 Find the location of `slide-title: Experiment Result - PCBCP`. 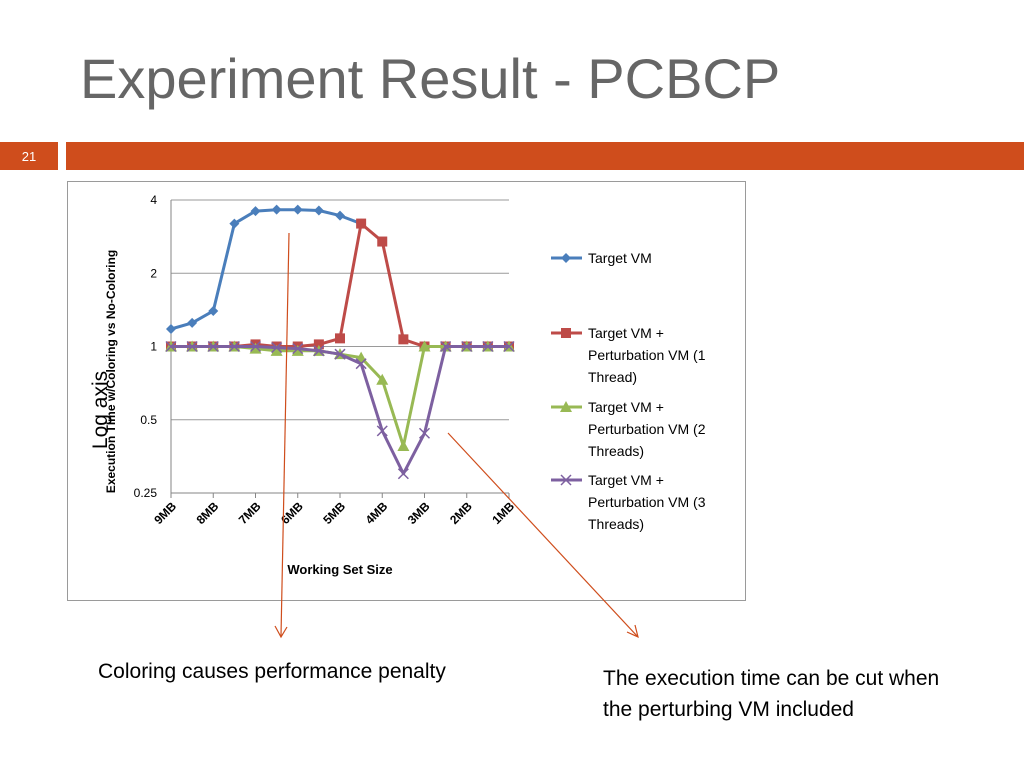

slide-title: Experiment Result - PCBCP is located at coordinates (430, 78).